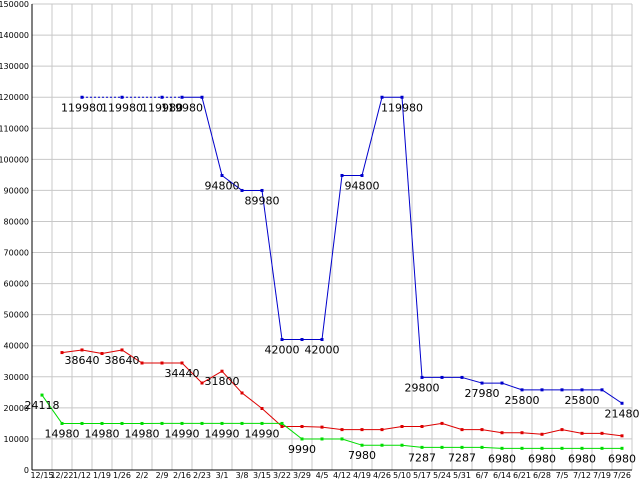  What do you see at coordinates (122, 475) in the screenshot?
I see `x-tick-label: 1/26` at bounding box center [122, 475].